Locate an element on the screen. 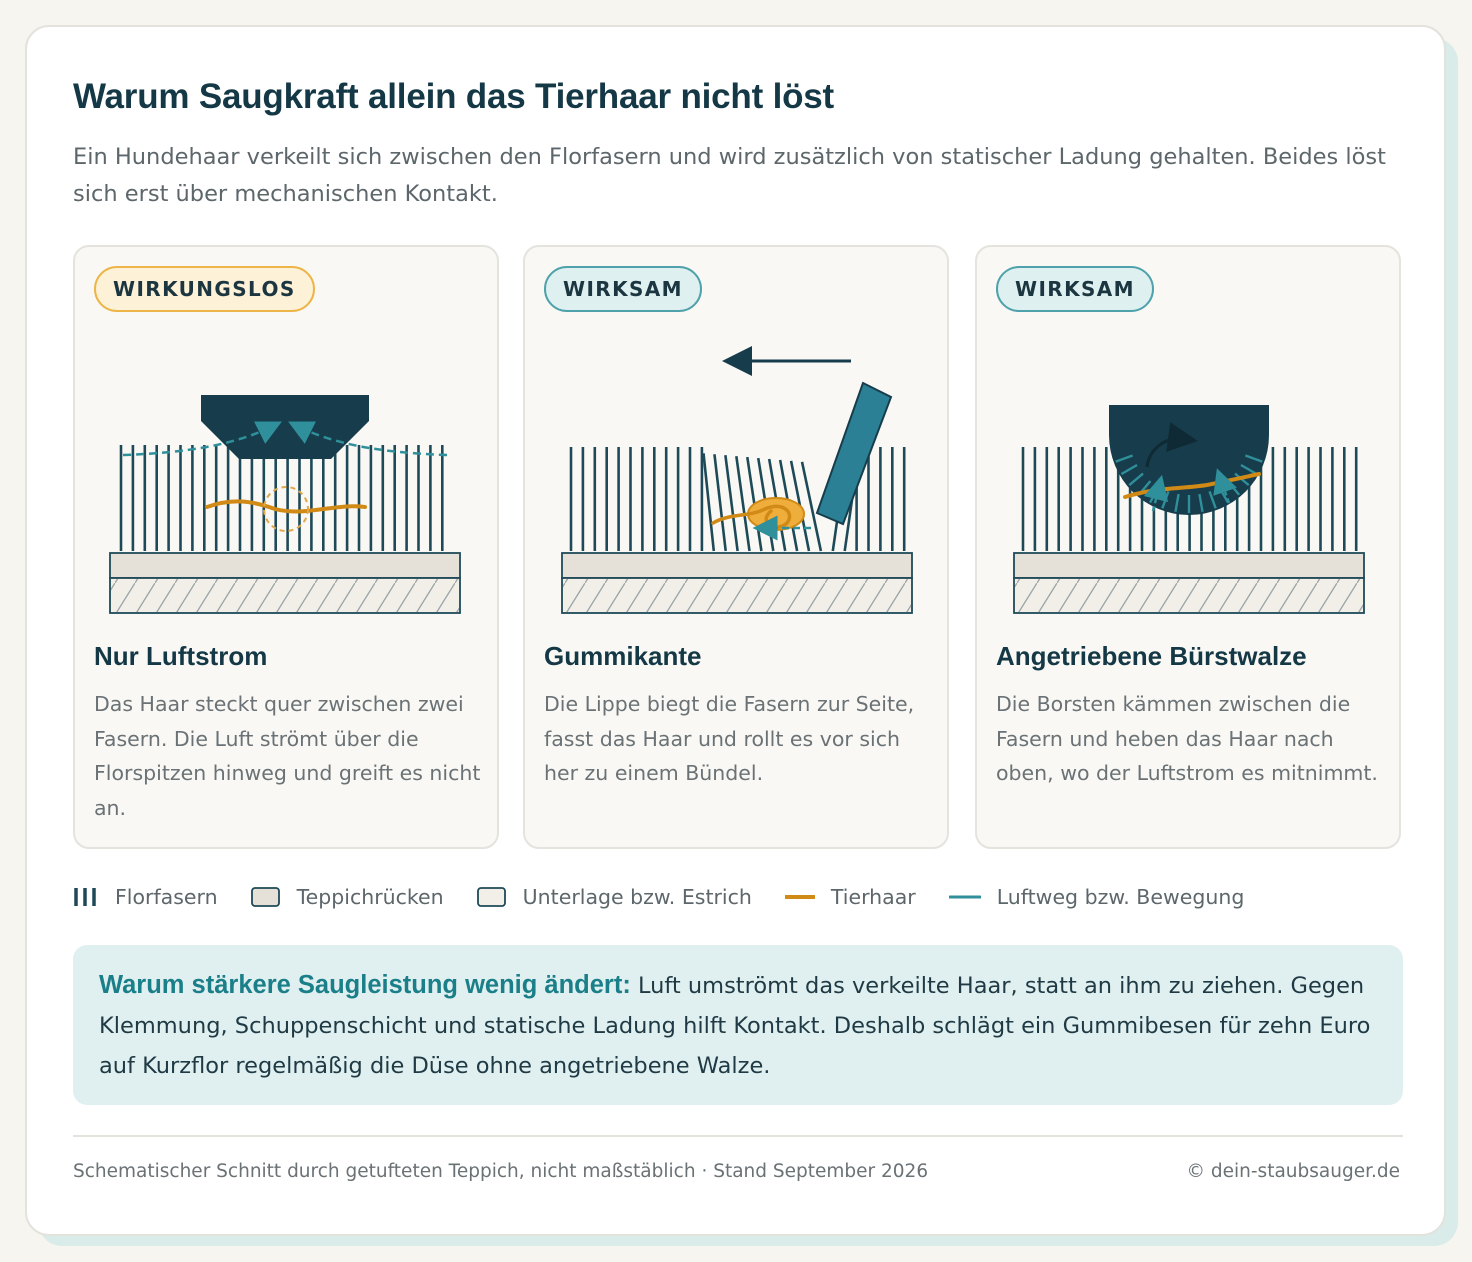 The width and height of the screenshot is (1472, 1262). panel-brush-roll: WIRKSAM Angetri is located at coordinates (1188, 547).